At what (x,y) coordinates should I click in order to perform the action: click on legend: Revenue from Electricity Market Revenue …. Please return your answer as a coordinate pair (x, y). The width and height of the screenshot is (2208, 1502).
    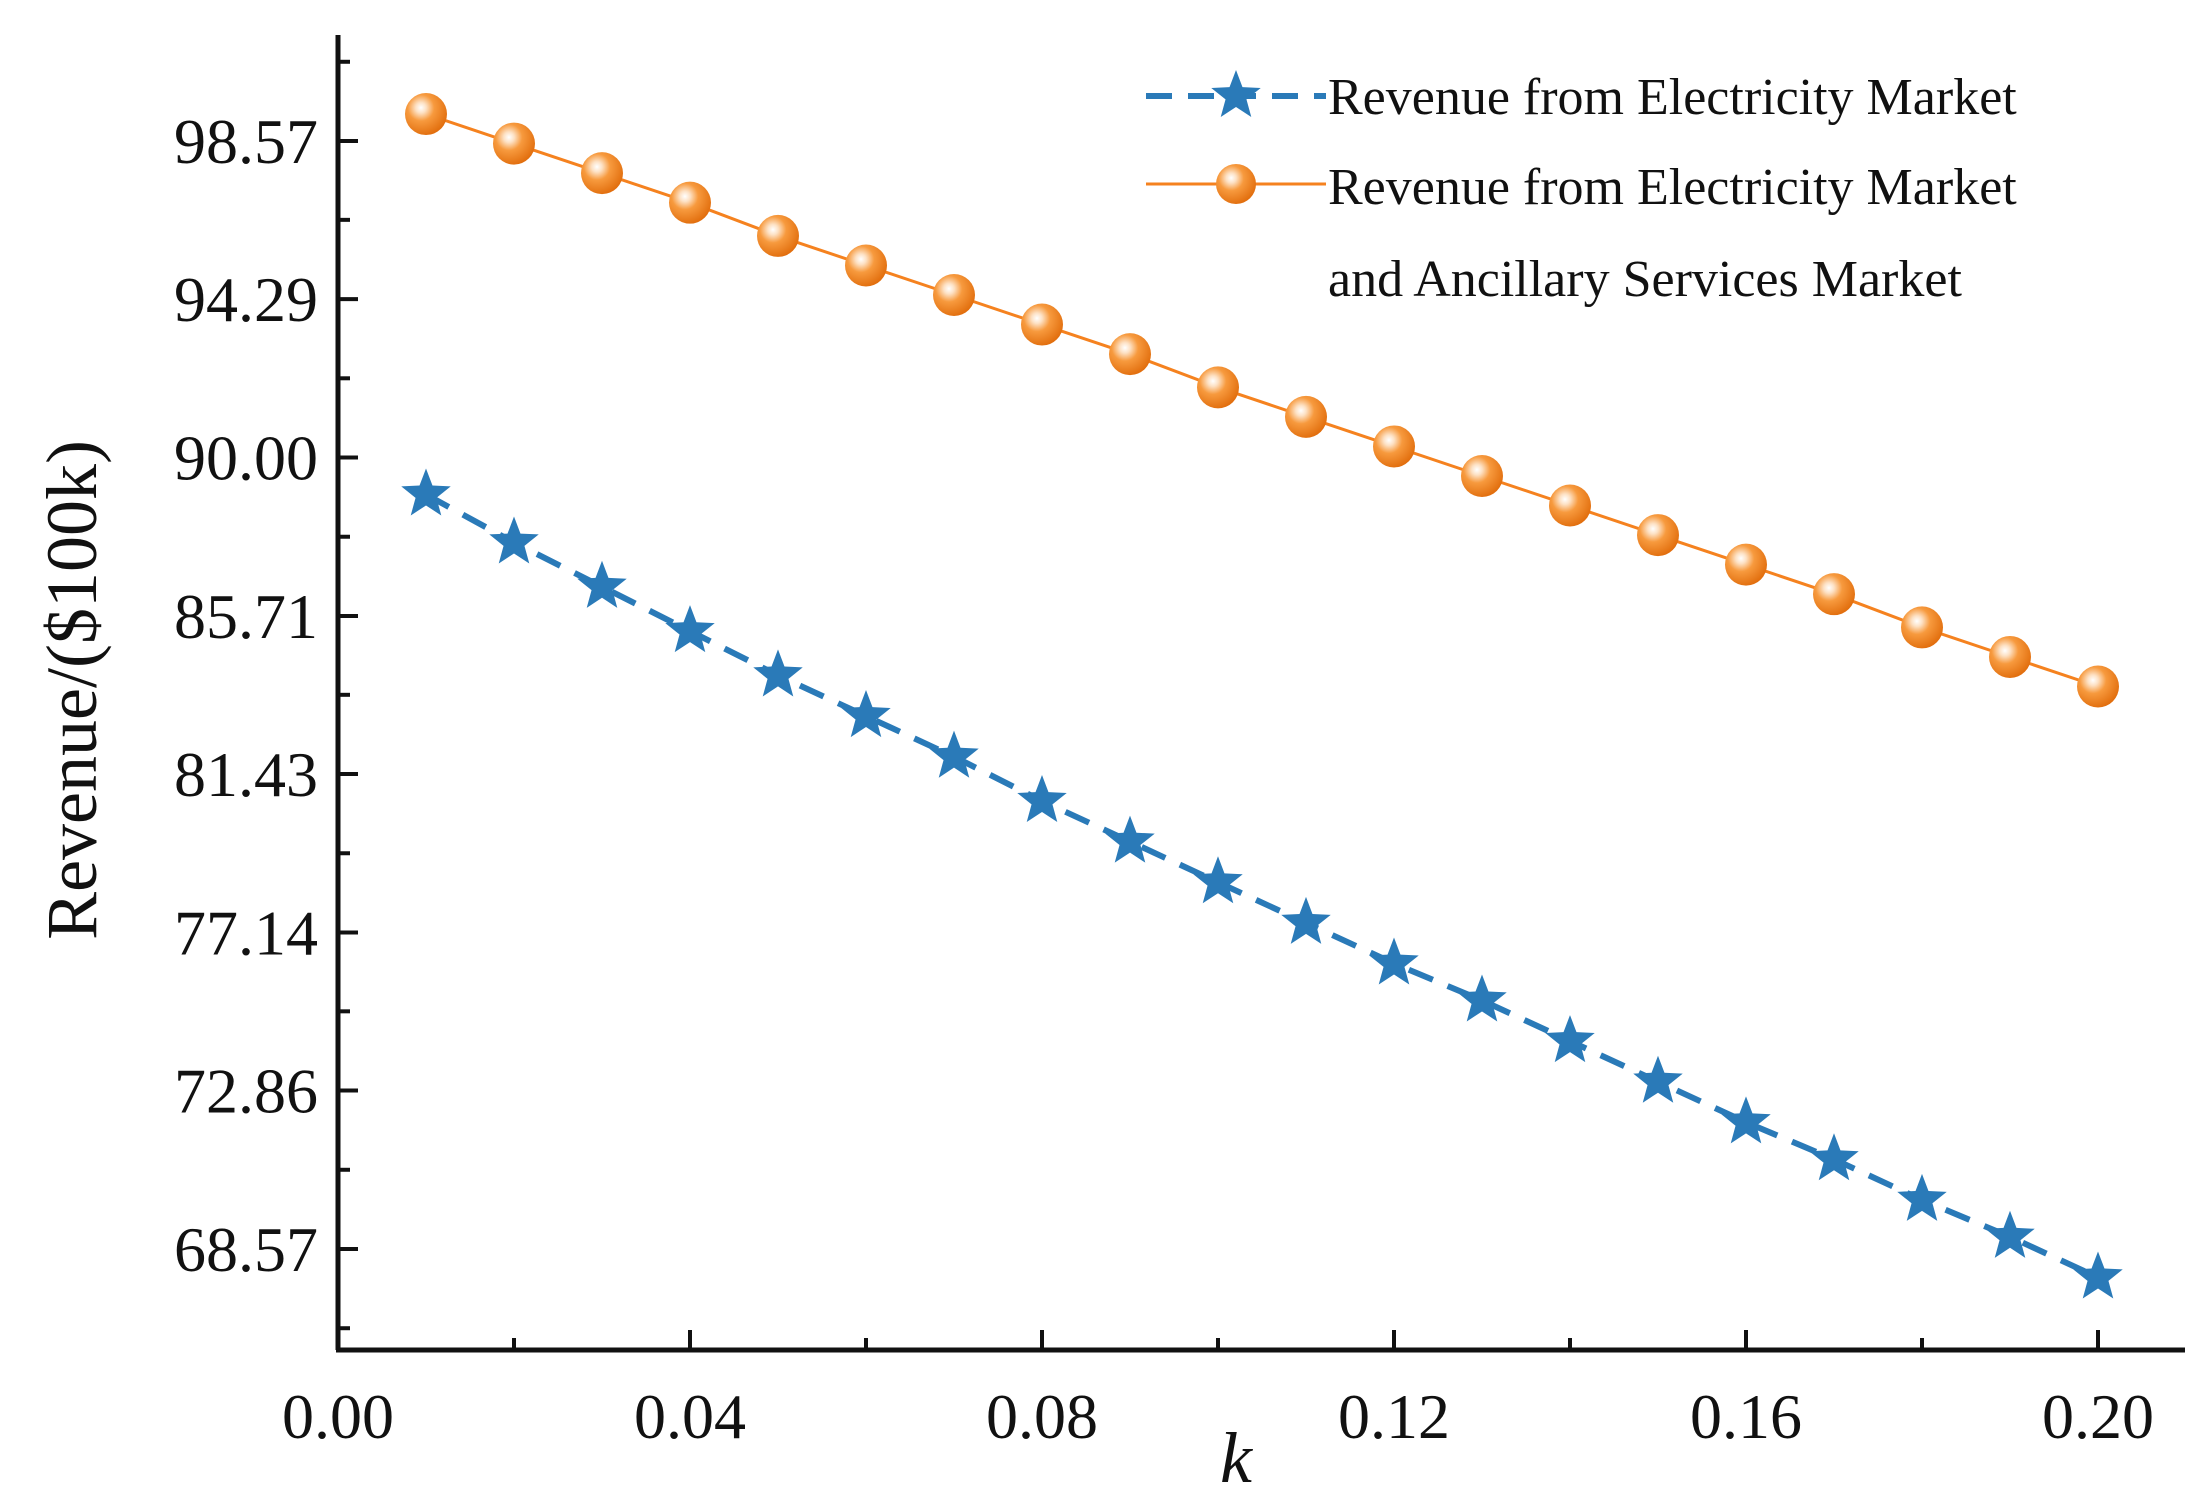
    Looking at the image, I should click on (1581, 188).